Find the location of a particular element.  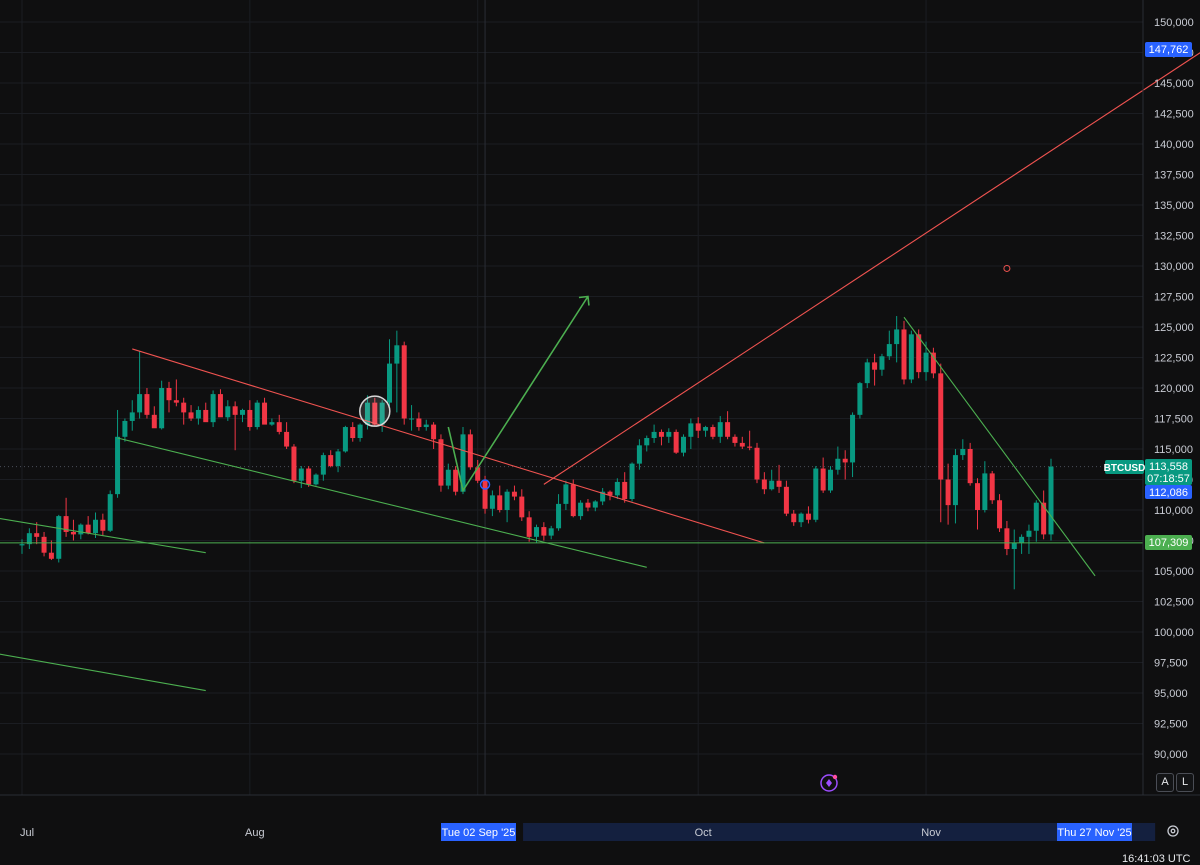

trend-line-midpoint-handle is located at coordinates (1007, 268).